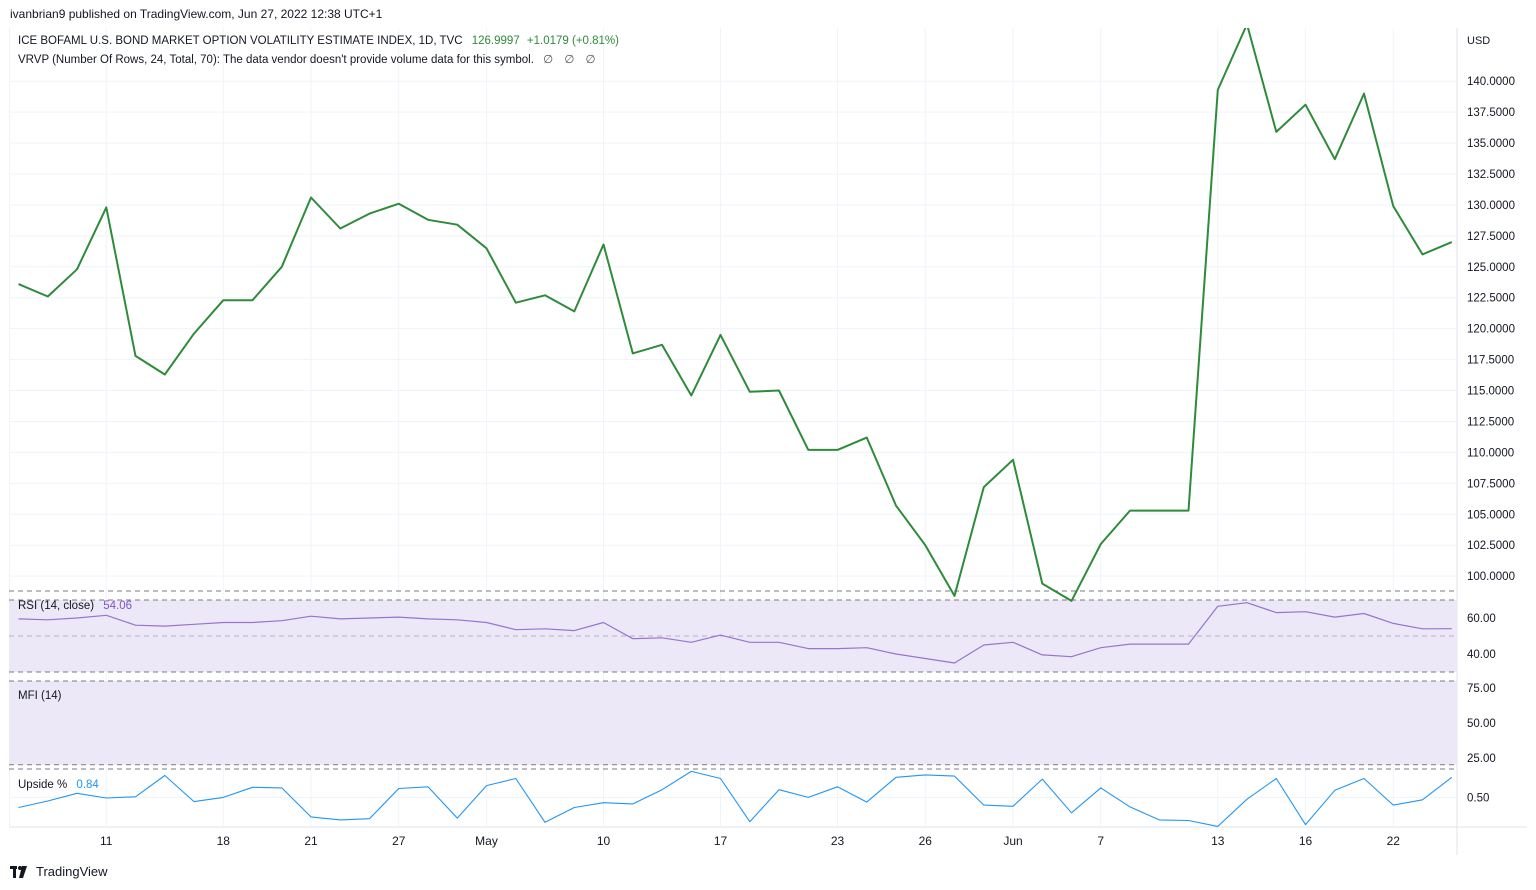 Image resolution: width=1536 pixels, height=890 pixels. What do you see at coordinates (486, 841) in the screenshot?
I see `x-tick-label: May` at bounding box center [486, 841].